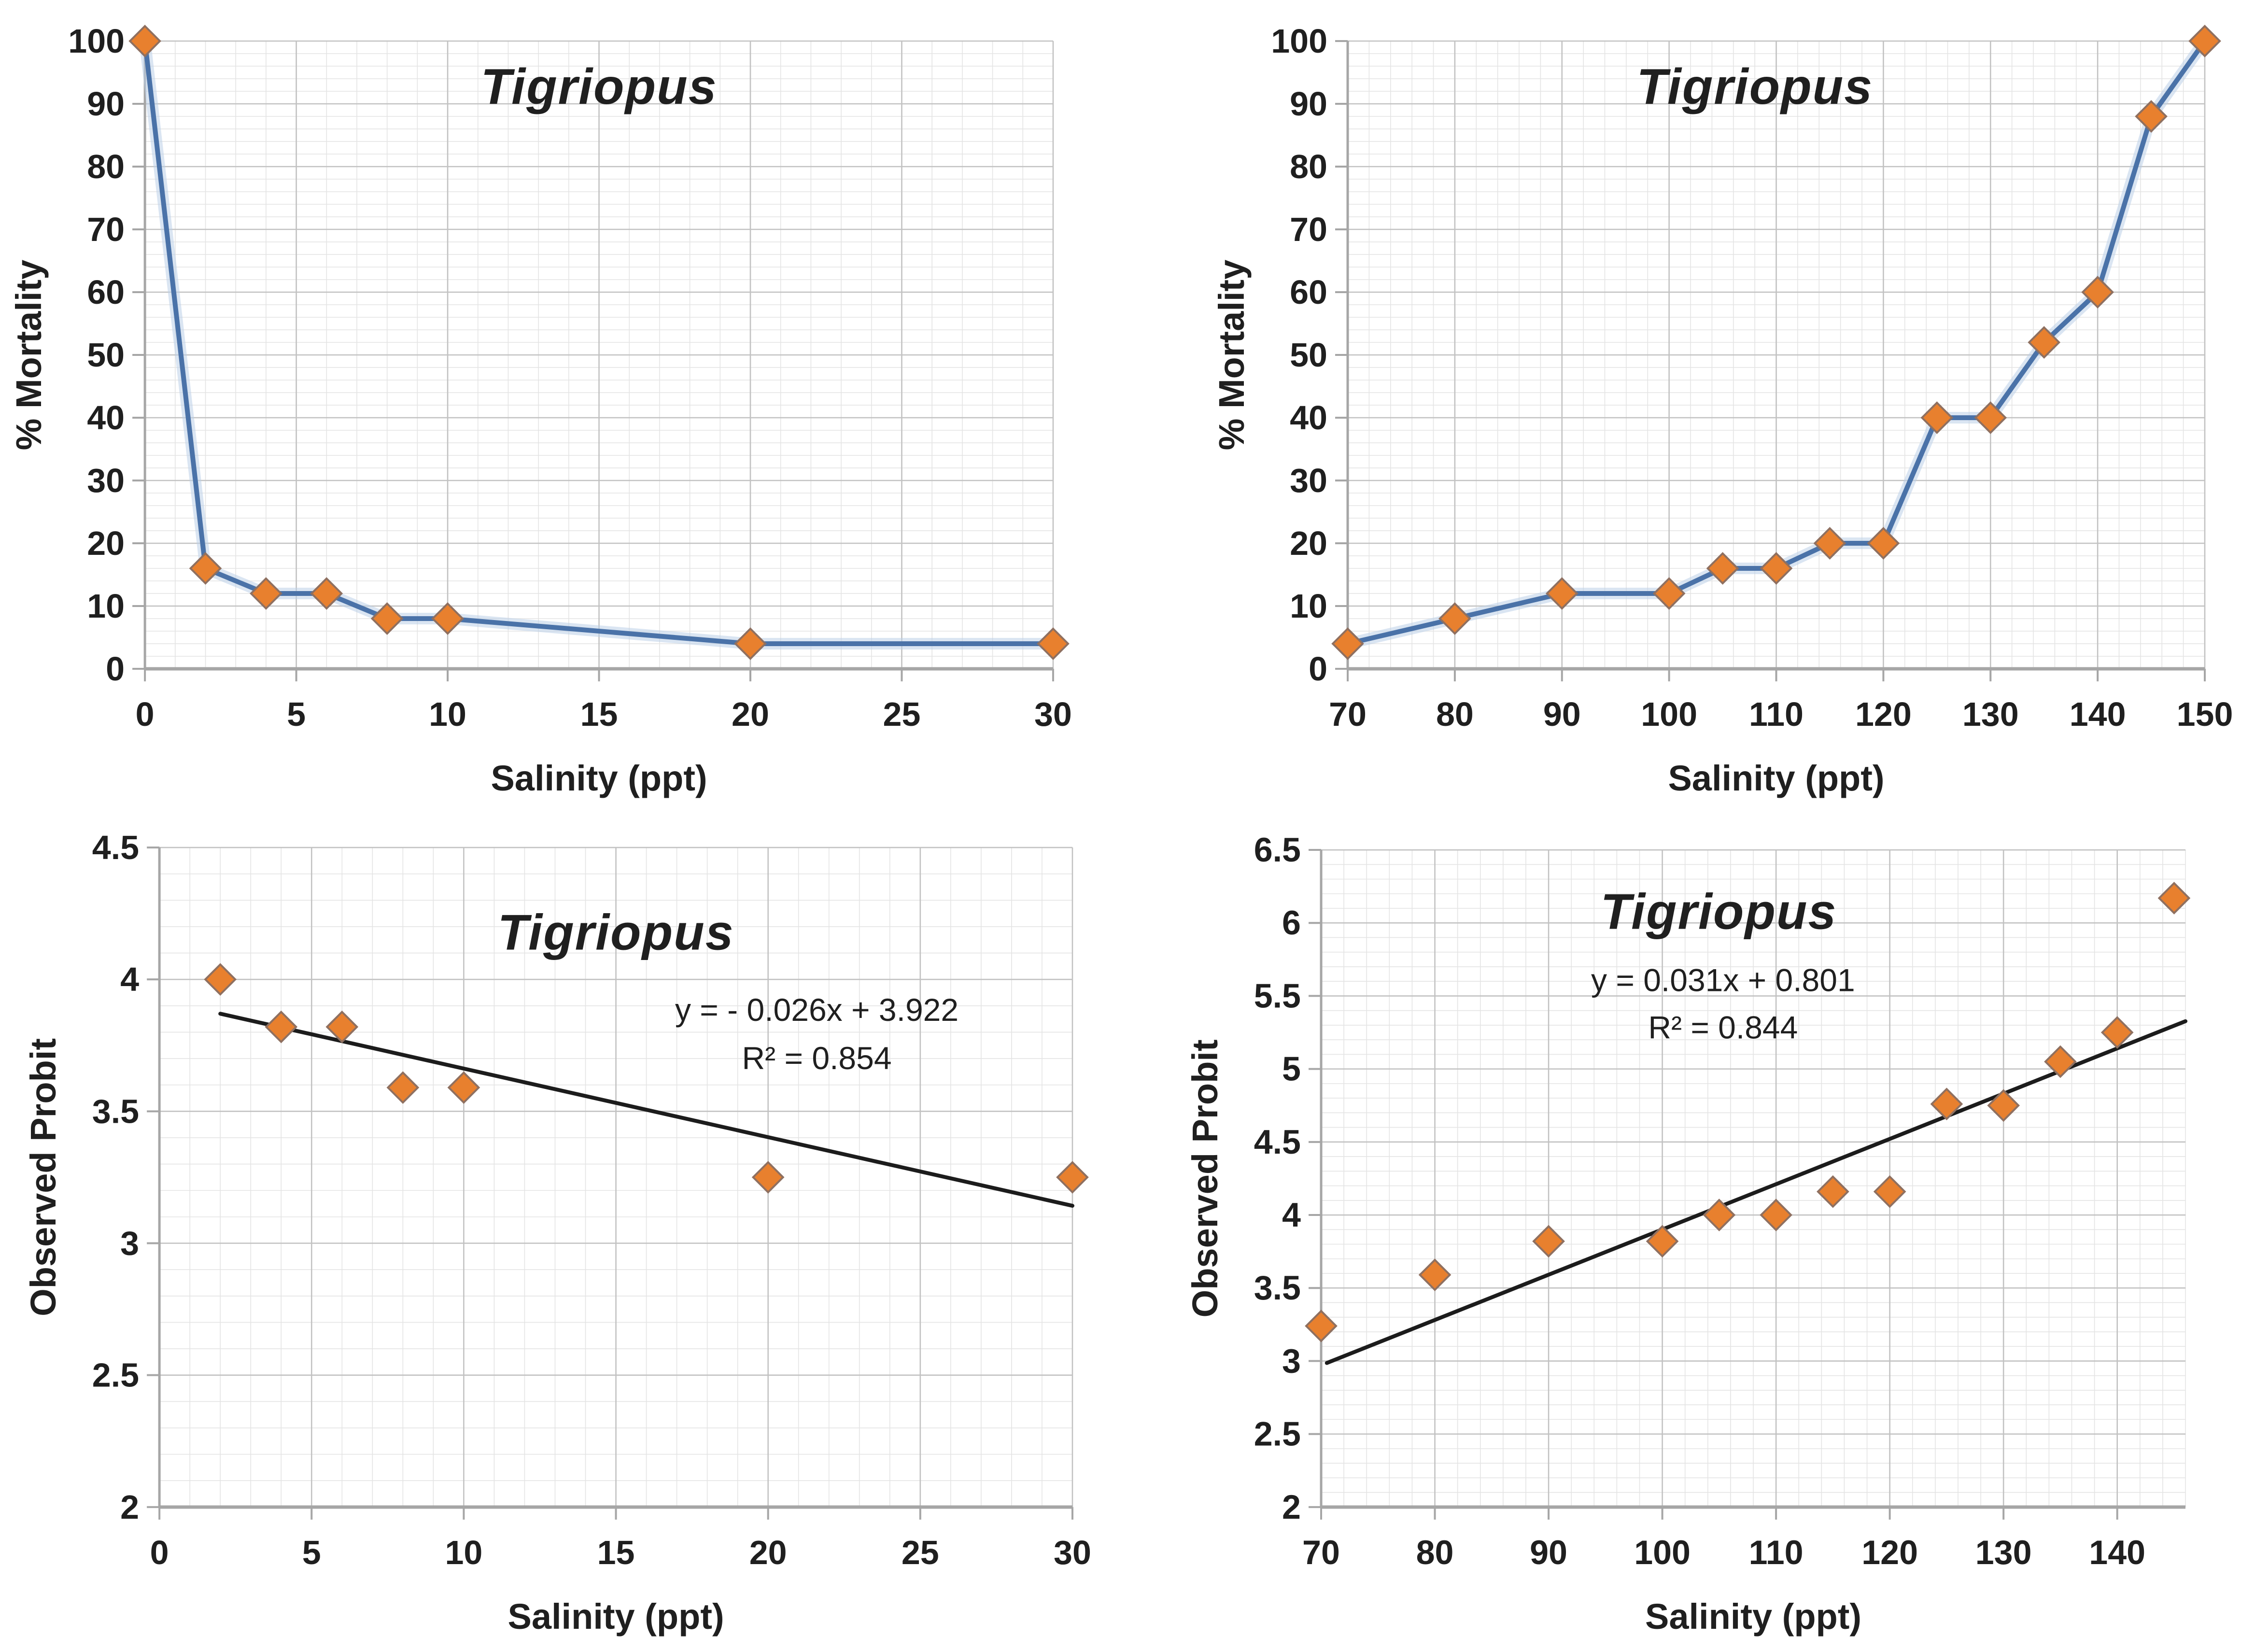 This screenshot has width=2241, height=1652. I want to click on x-tick-label: 140, so click(2117, 1552).